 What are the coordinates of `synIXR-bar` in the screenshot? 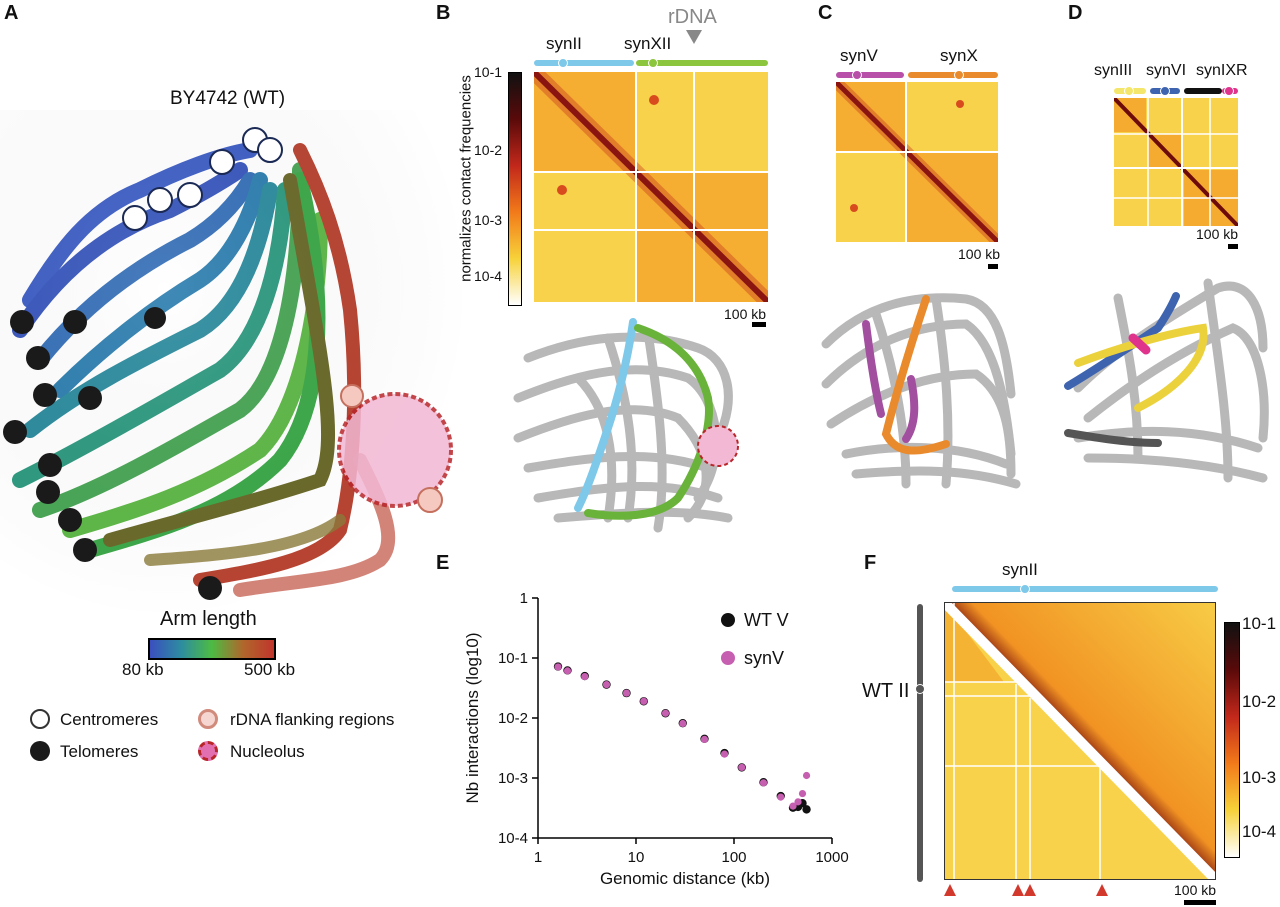 It's located at (1203, 91).